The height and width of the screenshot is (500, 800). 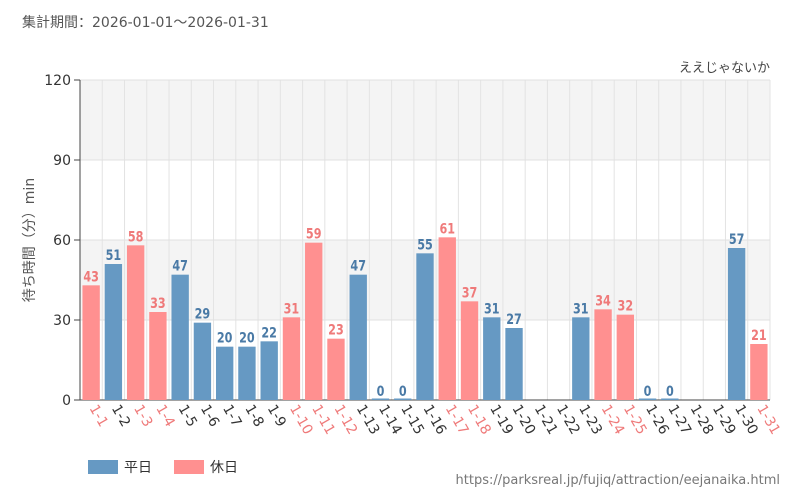 I want to click on bar-value-label: 21, so click(x=759, y=335).